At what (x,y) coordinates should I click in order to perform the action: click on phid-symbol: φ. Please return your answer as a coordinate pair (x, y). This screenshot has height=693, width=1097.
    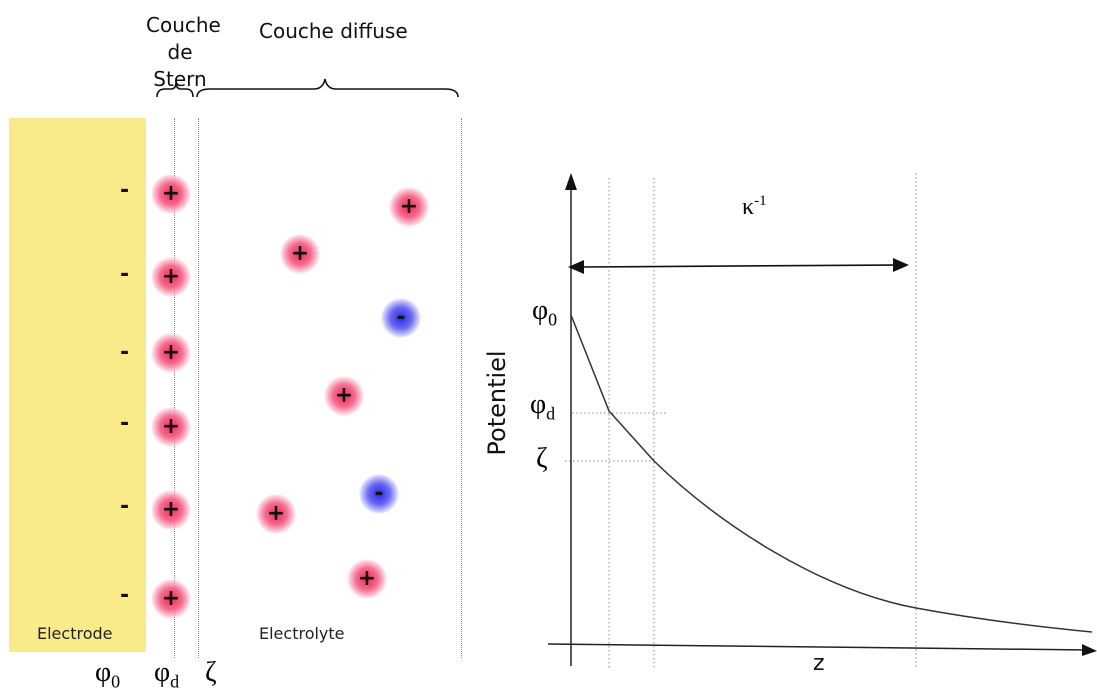
    Looking at the image, I should click on (162, 672).